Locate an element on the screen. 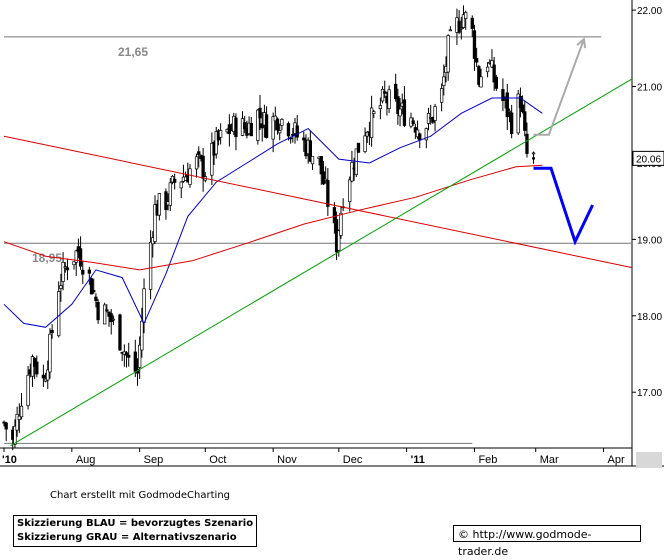 The height and width of the screenshot is (560, 664). level-label: 18,95 is located at coordinates (47, 258).